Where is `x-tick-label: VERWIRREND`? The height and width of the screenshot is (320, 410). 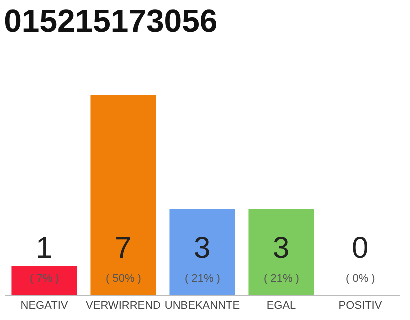 x-tick-label: VERWIRREND is located at coordinates (124, 306).